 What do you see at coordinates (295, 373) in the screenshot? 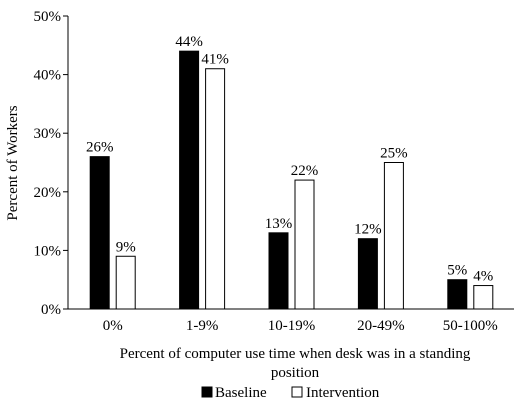
I see `x-axis-title-line2: position` at bounding box center [295, 373].